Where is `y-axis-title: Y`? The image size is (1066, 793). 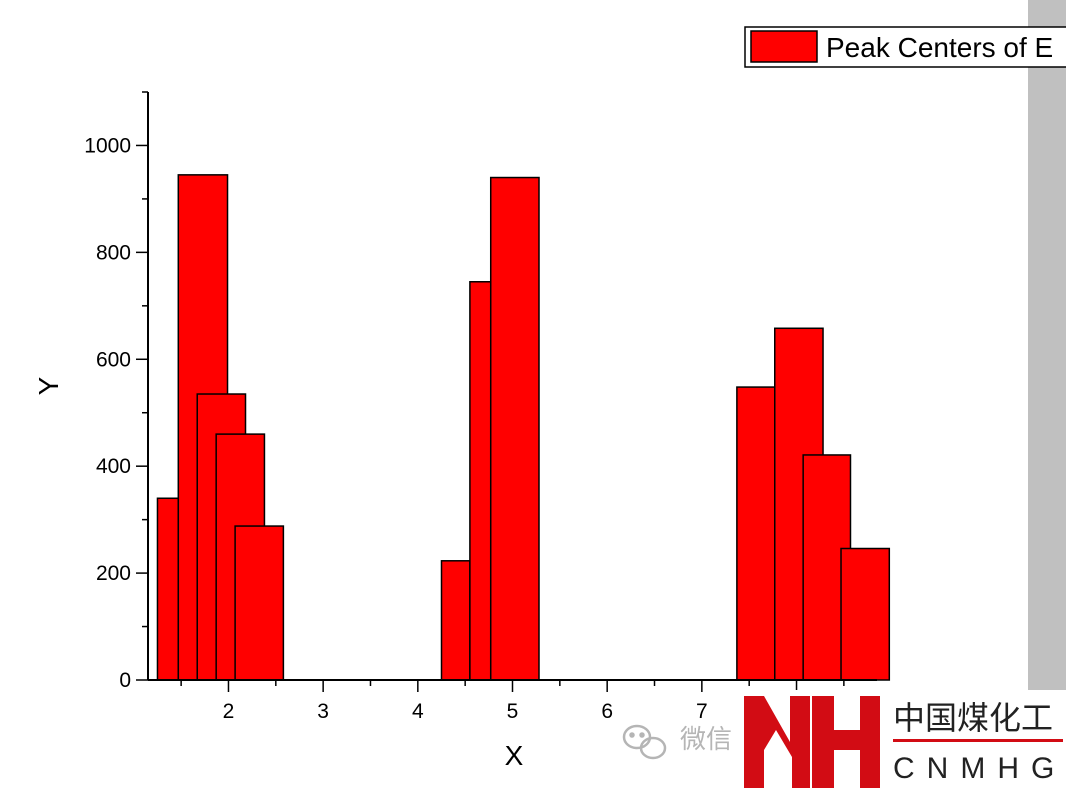 y-axis-title: Y is located at coordinates (48, 385).